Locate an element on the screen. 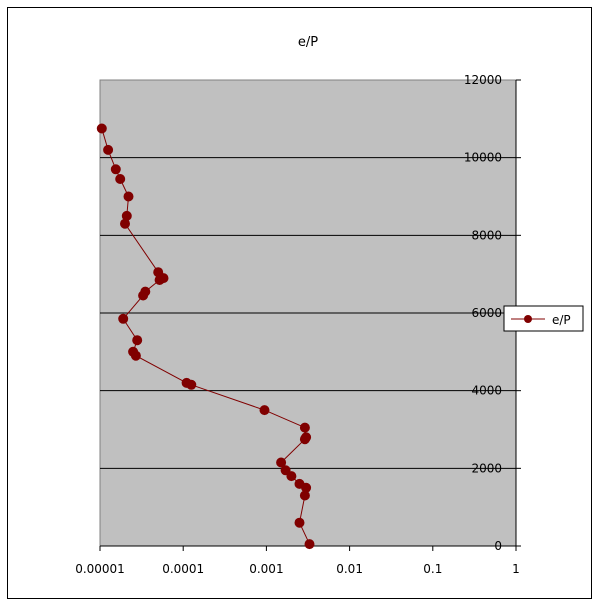 This screenshot has width=600, height=613. x-tick-label: 0.0001 is located at coordinates (183, 569).